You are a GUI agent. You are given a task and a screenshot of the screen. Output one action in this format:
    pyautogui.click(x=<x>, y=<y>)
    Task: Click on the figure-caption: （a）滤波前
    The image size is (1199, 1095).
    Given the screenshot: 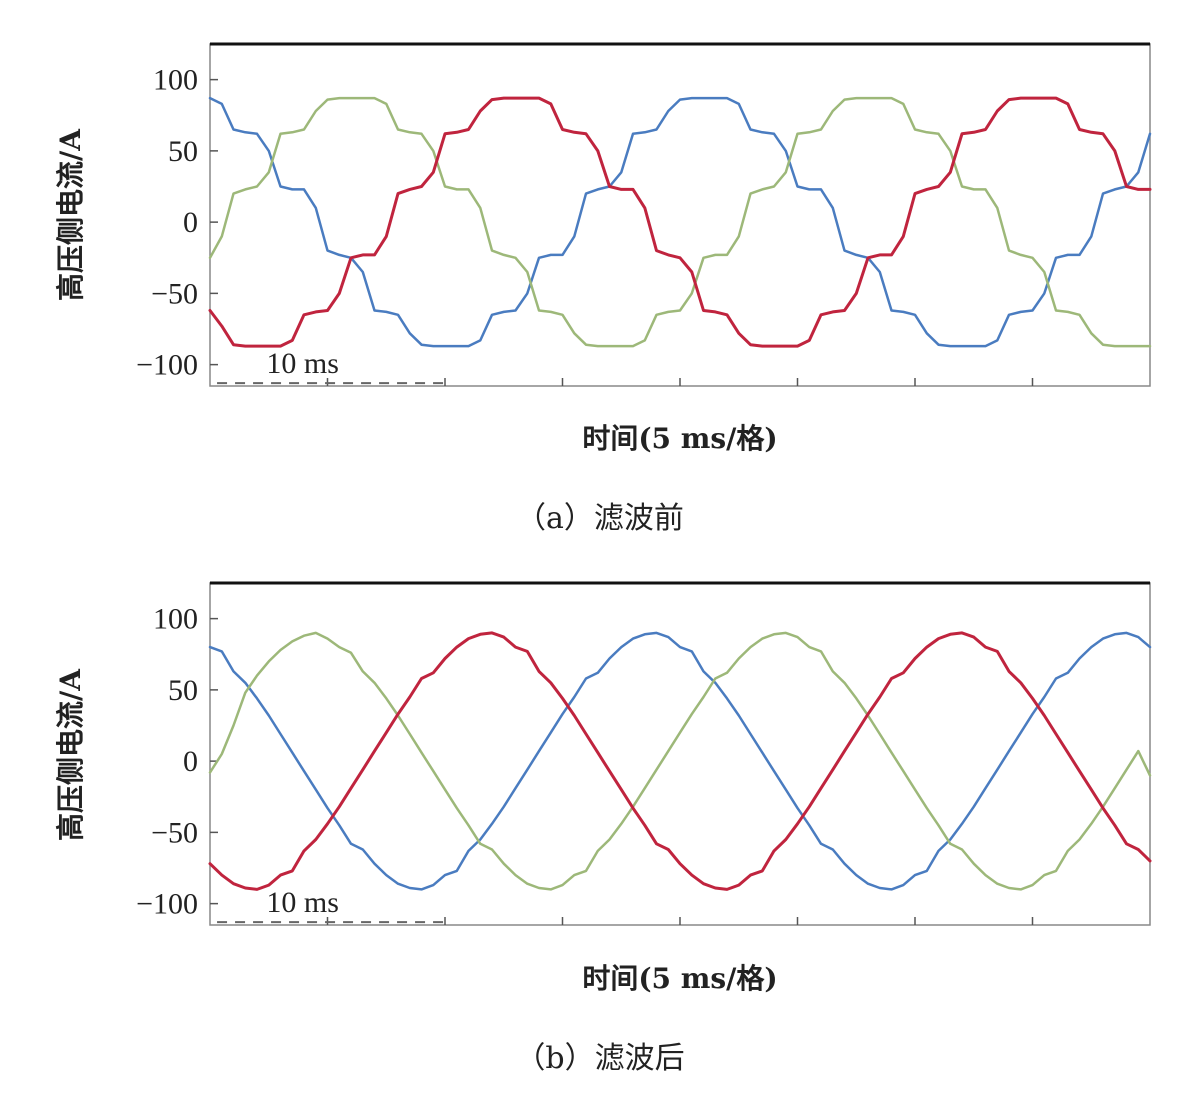 What is the action you would take?
    pyautogui.click(x=600, y=518)
    